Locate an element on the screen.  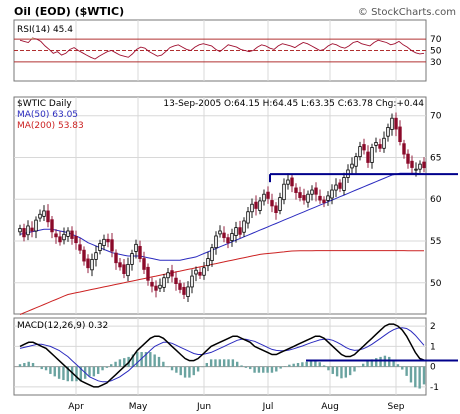
macd-tick-label: 2 is located at coordinates (433, 327).